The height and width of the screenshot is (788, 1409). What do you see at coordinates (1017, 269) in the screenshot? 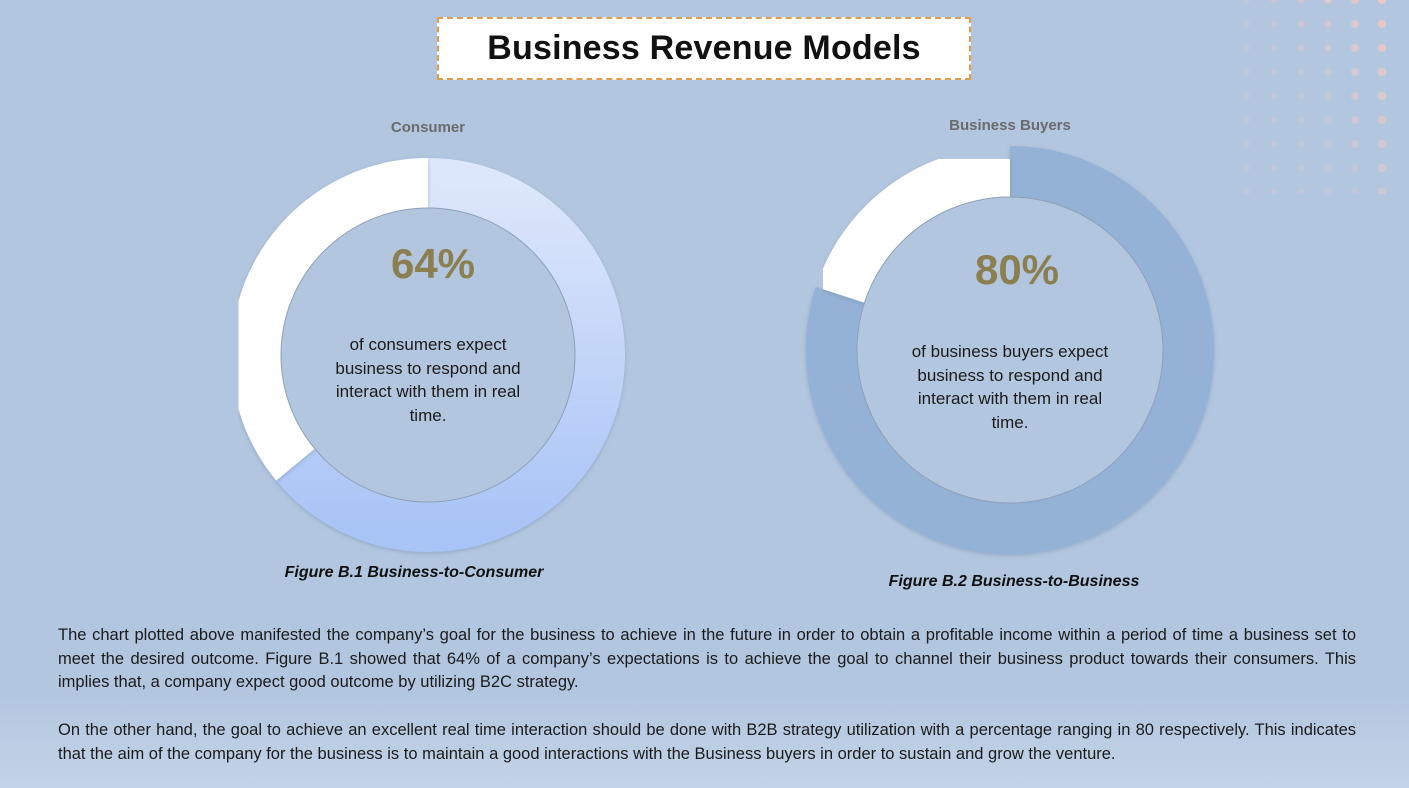
I see `chart-2-percent: 80%` at bounding box center [1017, 269].